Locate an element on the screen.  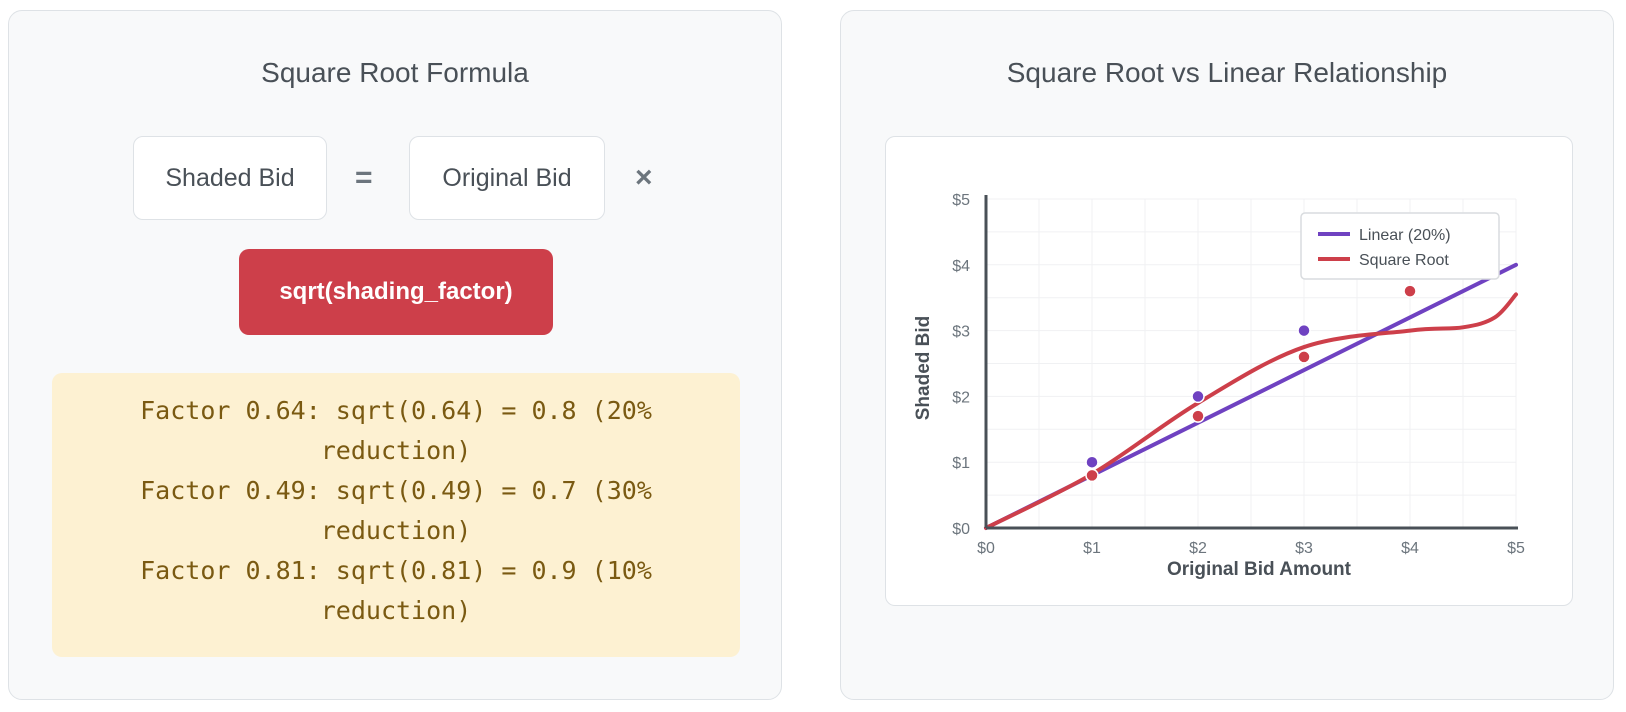
shaded-bid-box: Shaded Bid is located at coordinates (230, 178).